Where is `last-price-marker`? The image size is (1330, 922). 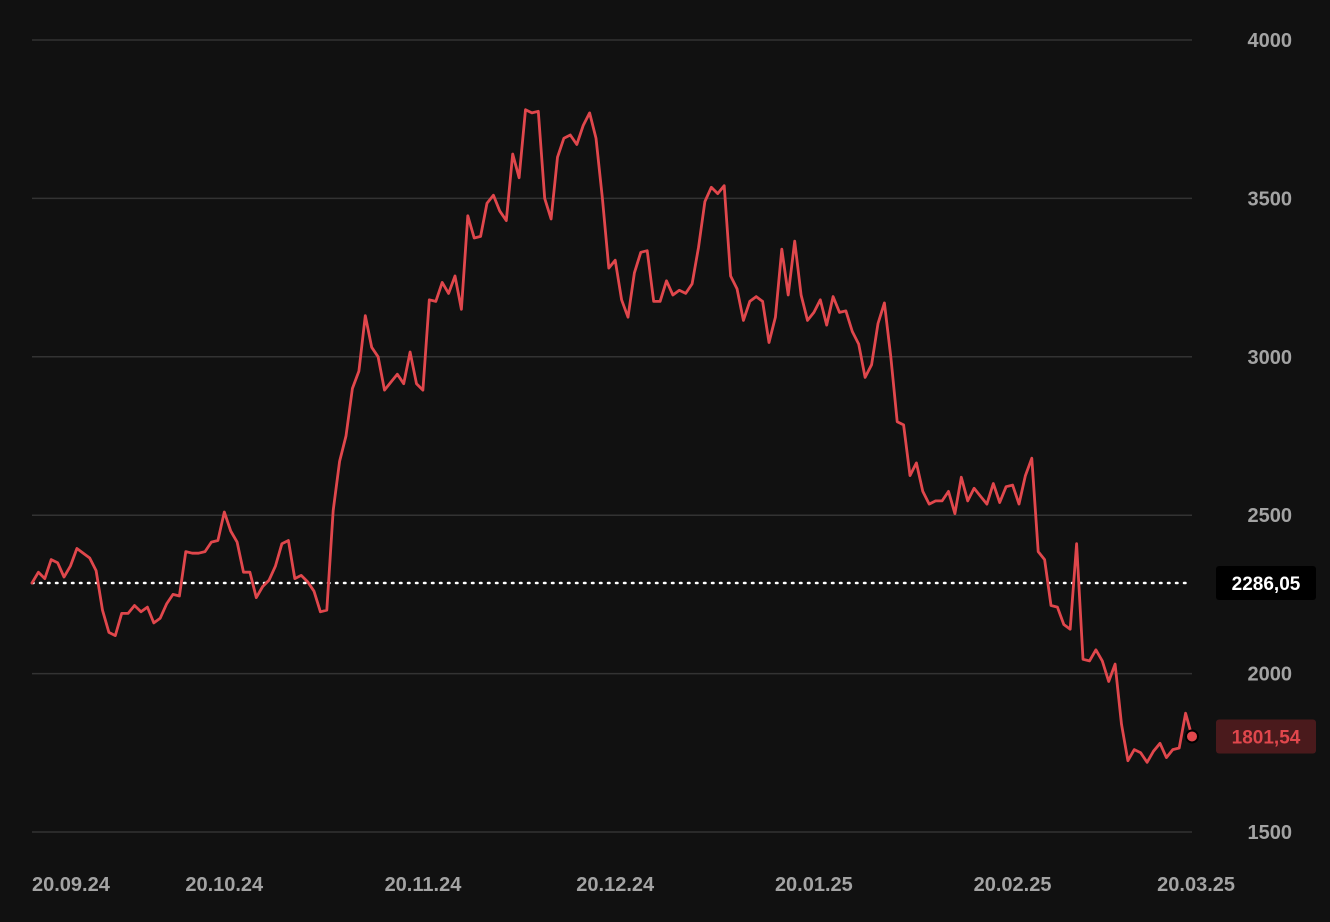
last-price-marker is located at coordinates (1192, 736).